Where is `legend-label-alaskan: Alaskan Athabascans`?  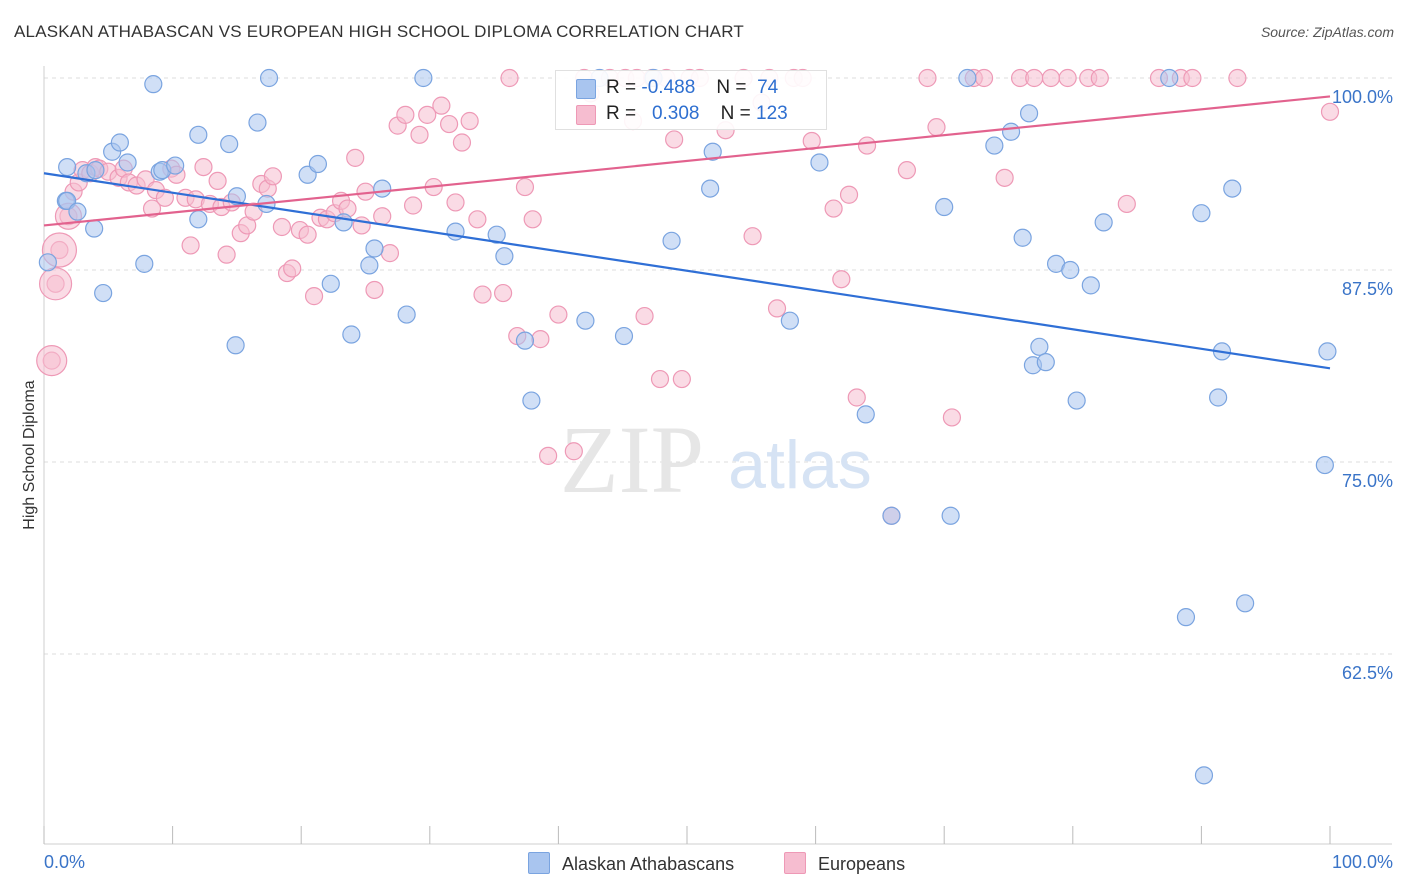
legend-label-alaskan: Alaskan Athabascans is located at coordinates (648, 864).